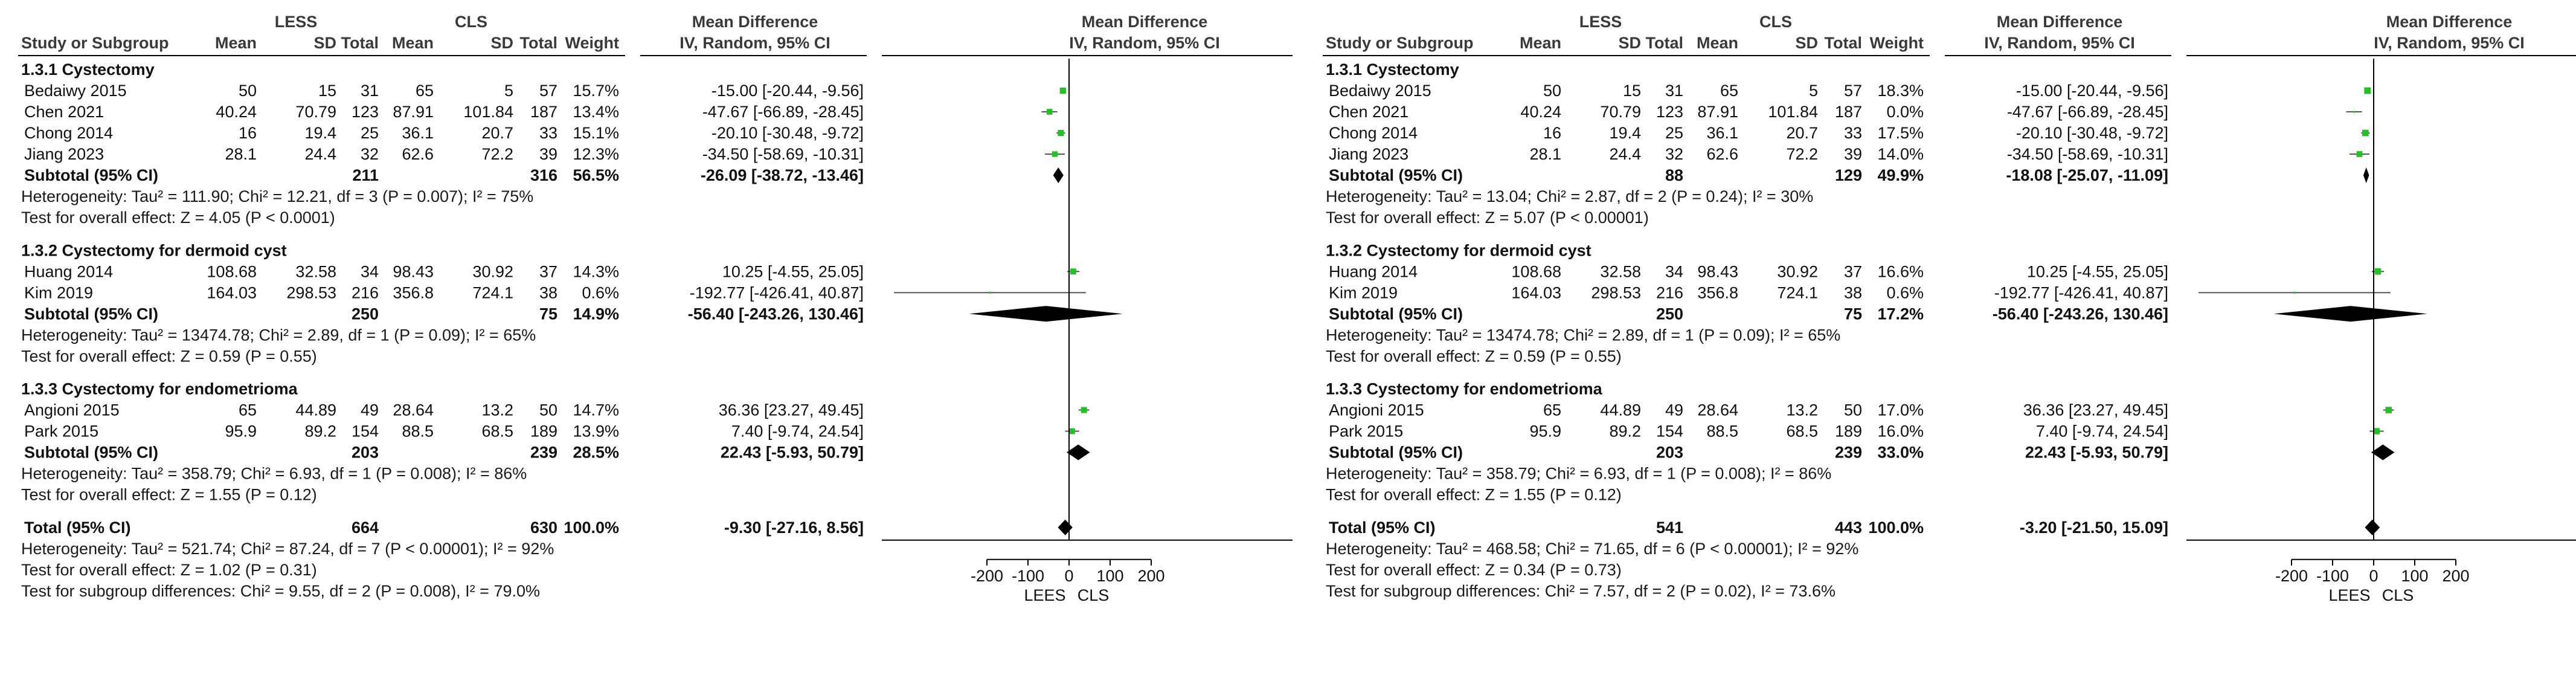 The width and height of the screenshot is (2576, 698). Describe the element at coordinates (782, 175) in the screenshot. I see `subtotal-md-ci: -26.09 [-38.72, -13.46]` at that location.